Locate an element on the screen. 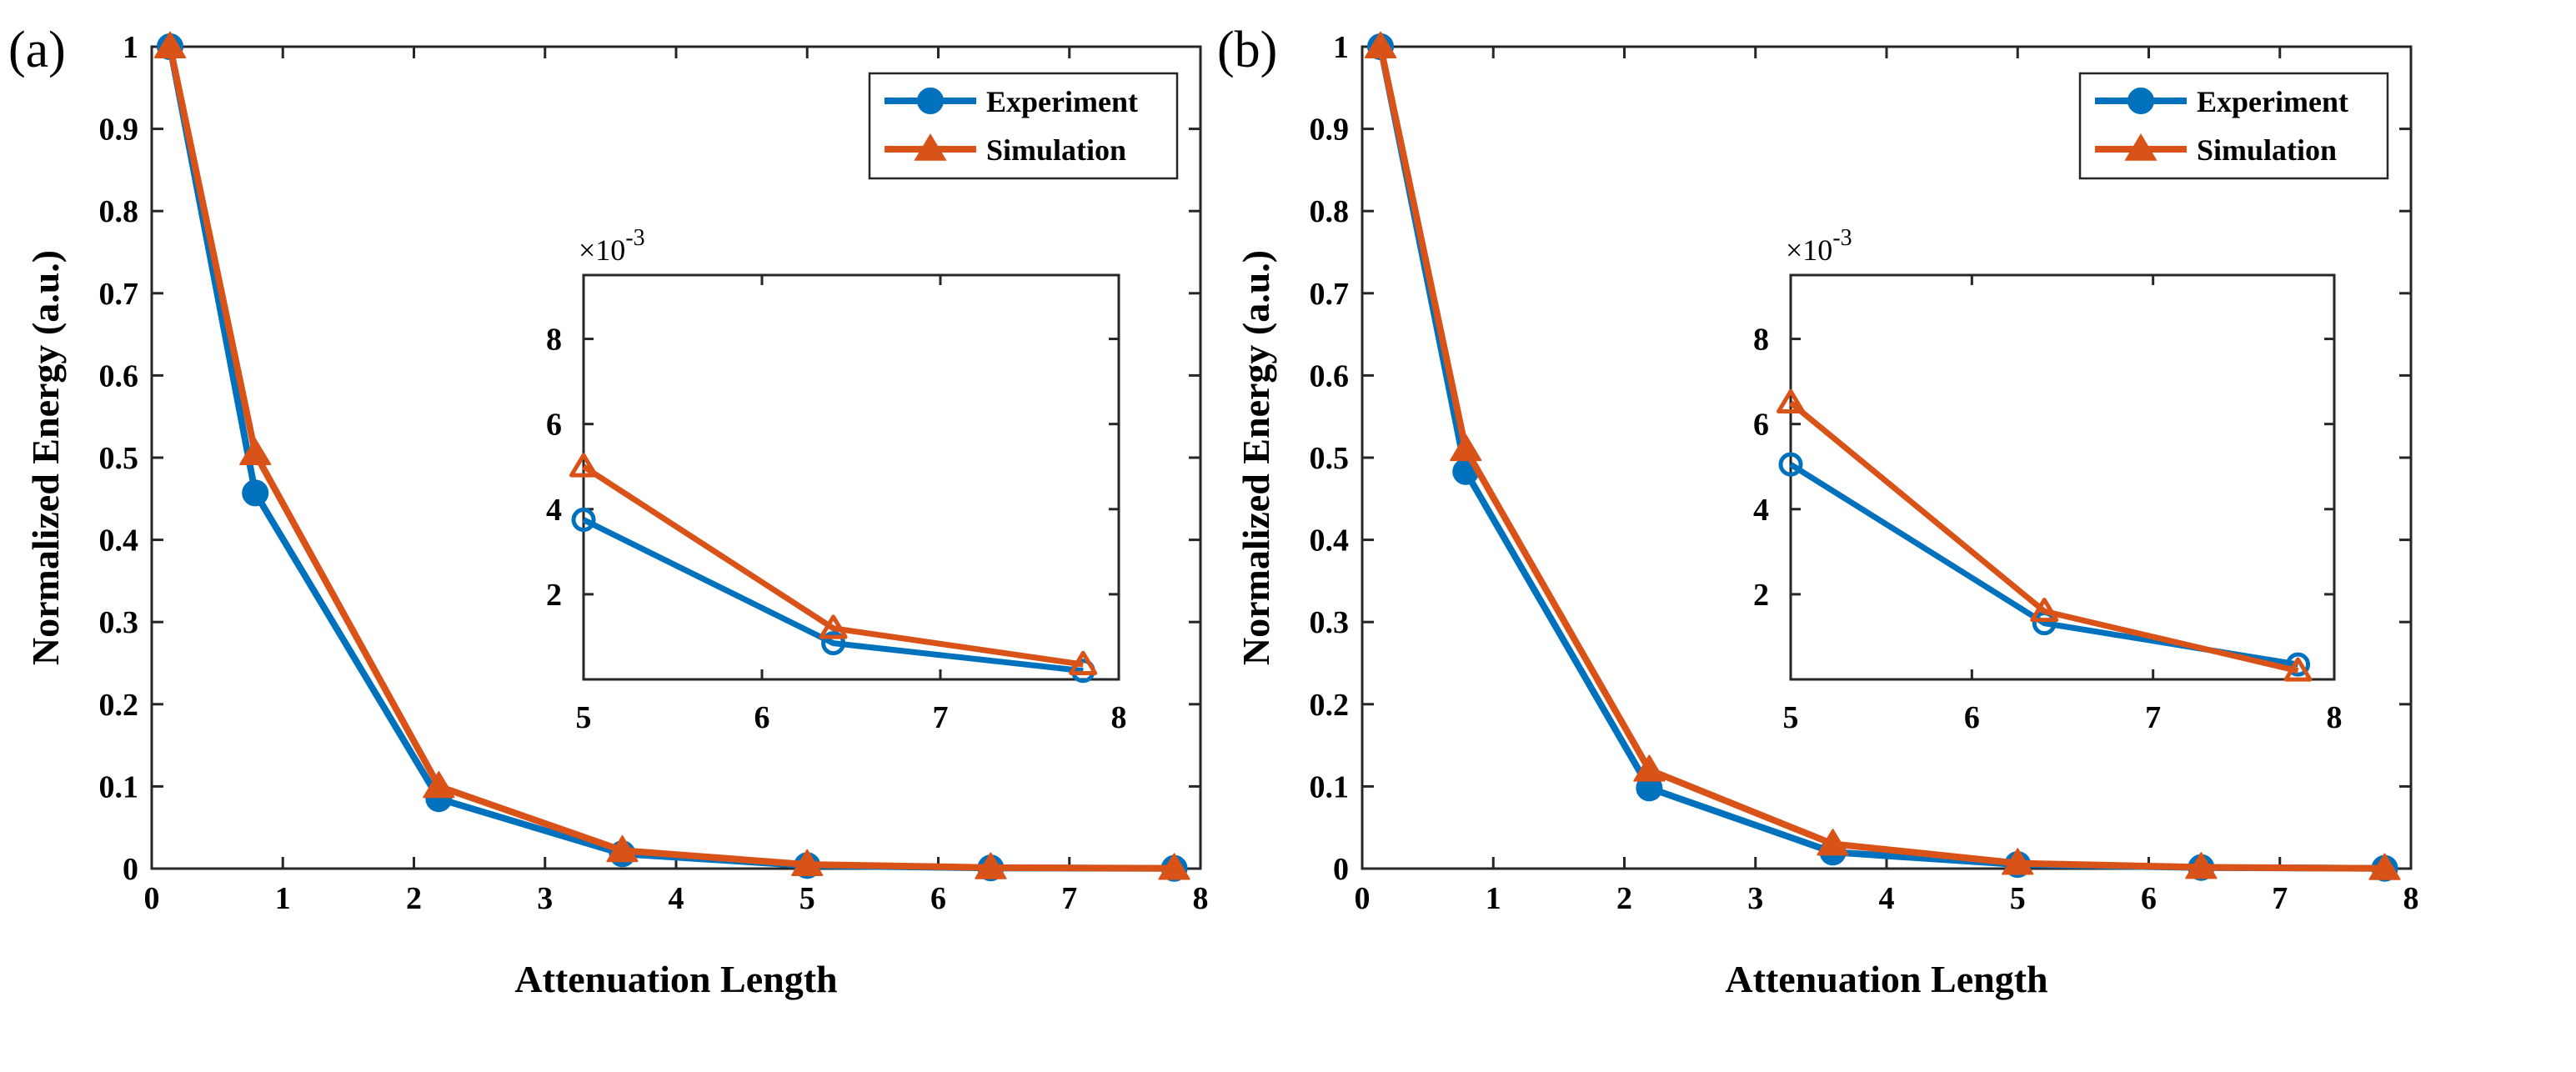 The width and height of the screenshot is (2576, 1072). panel-b-inset-multiplier-base: ×10 is located at coordinates (1809, 250).